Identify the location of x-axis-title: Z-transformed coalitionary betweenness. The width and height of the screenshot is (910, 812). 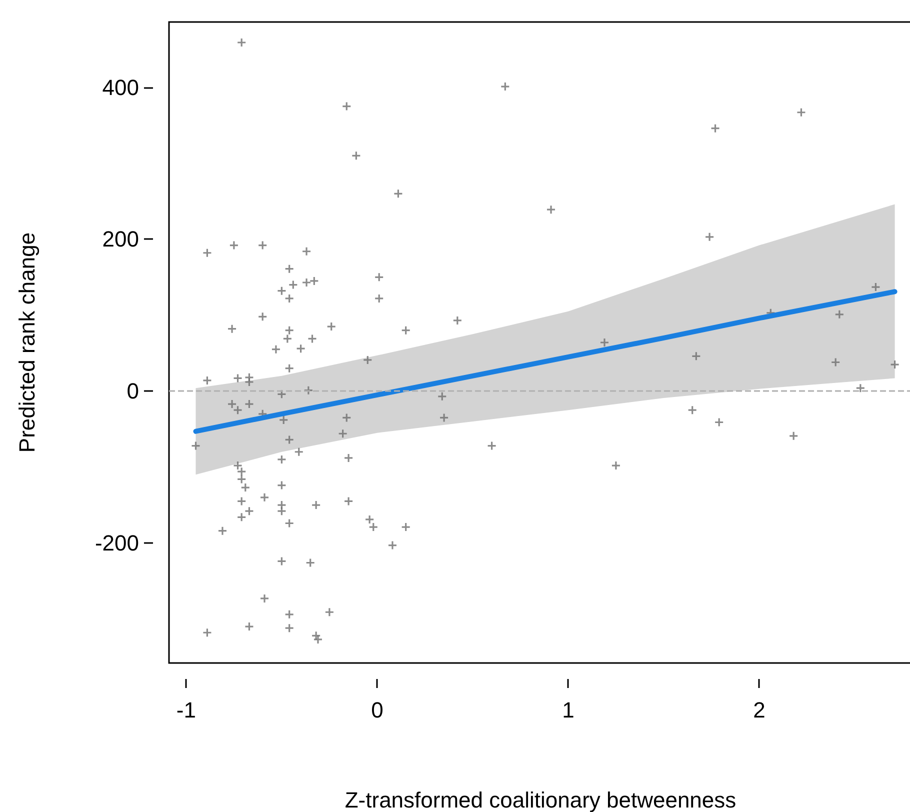
(540, 800).